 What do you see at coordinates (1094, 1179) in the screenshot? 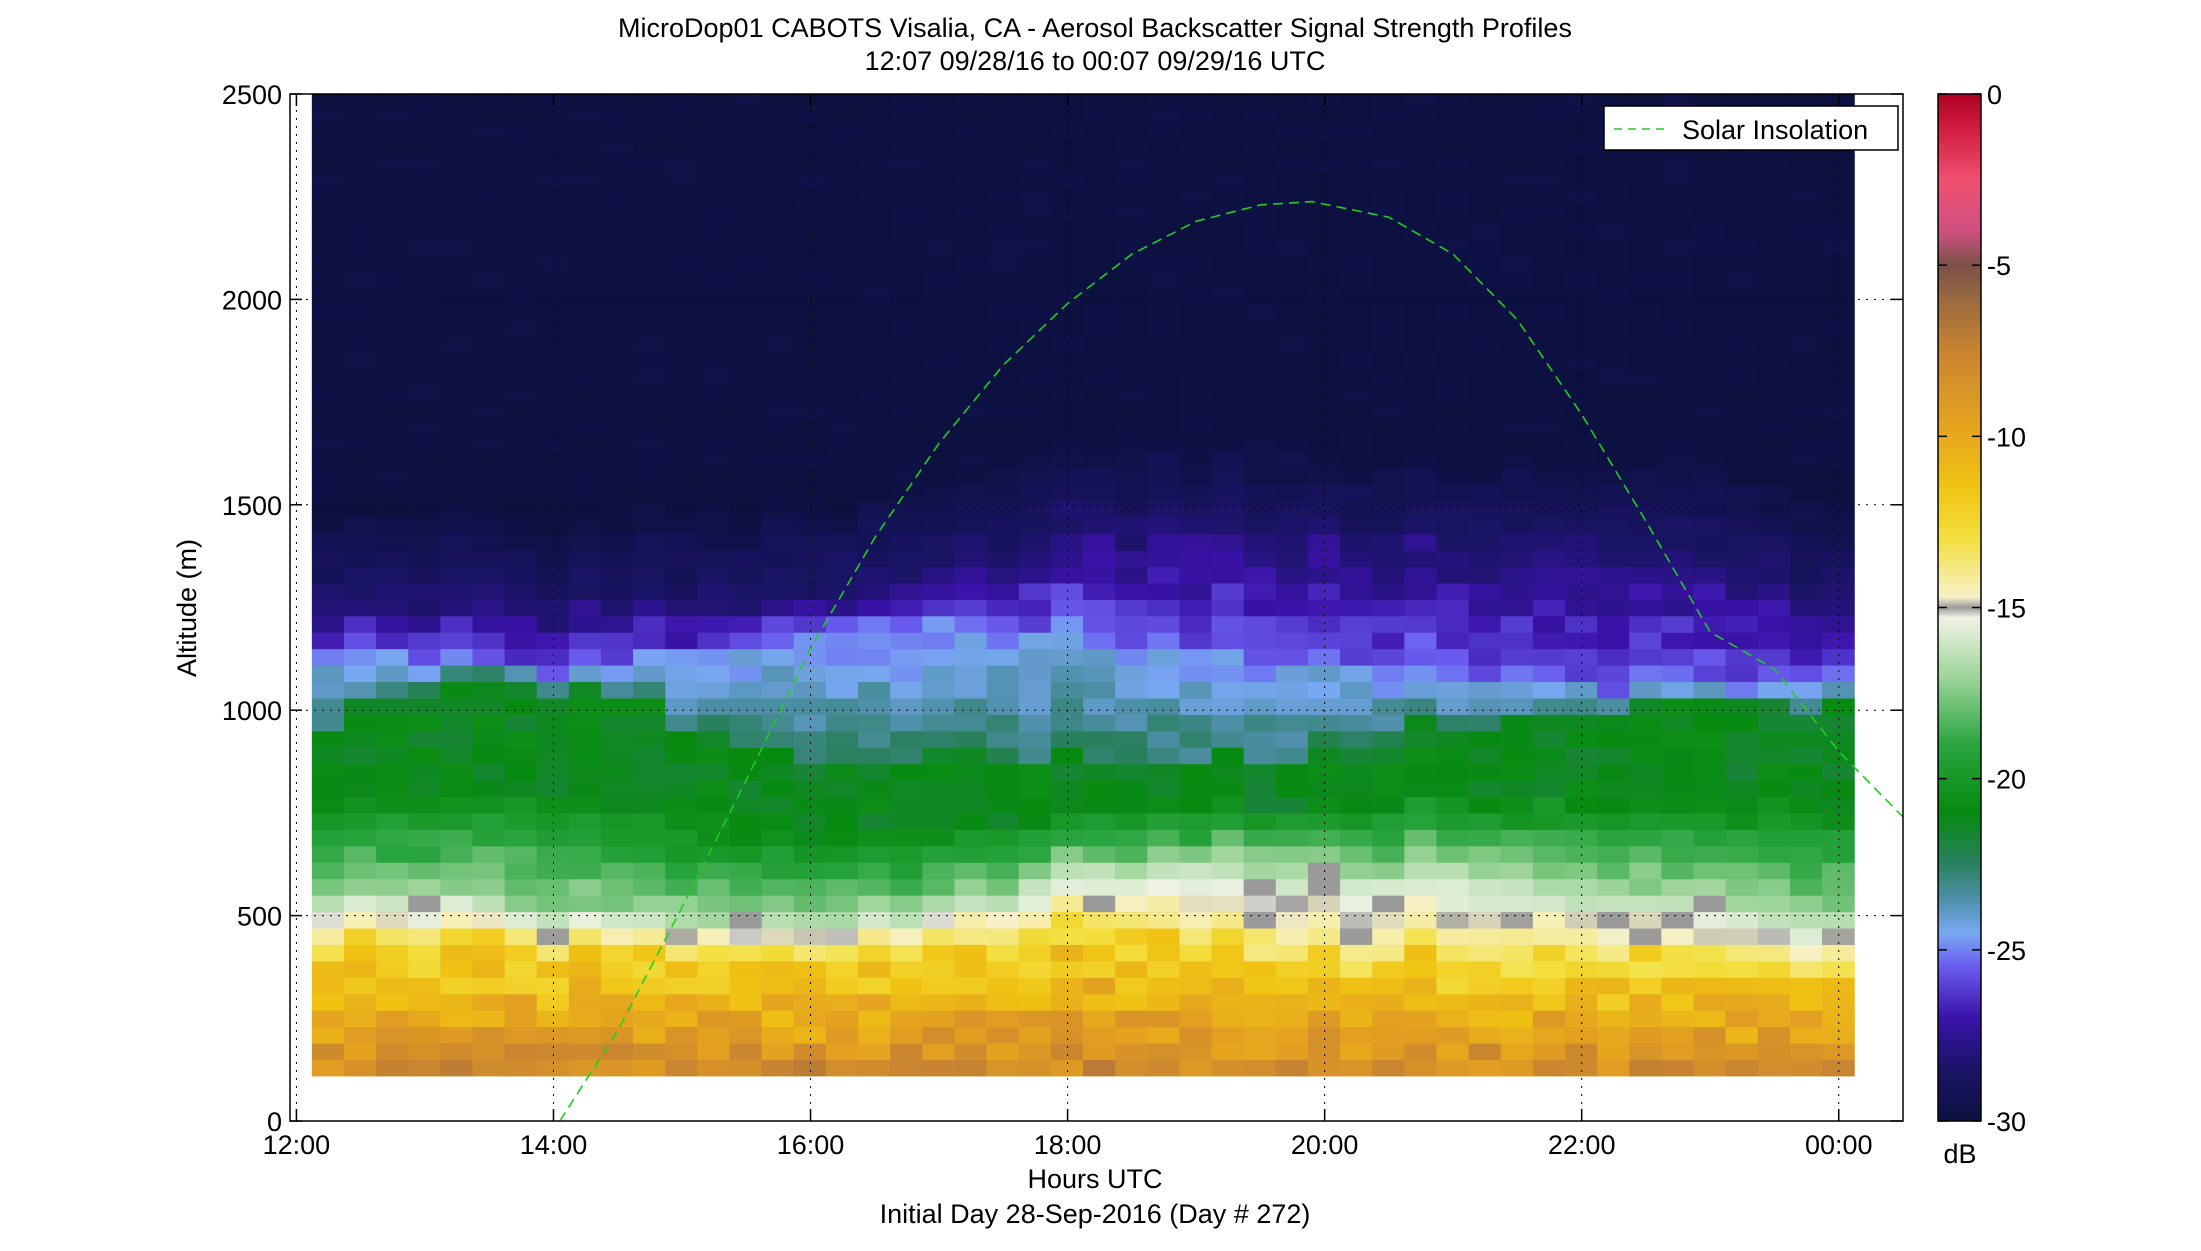
I see `x-axis-label: Hours UTC` at bounding box center [1094, 1179].